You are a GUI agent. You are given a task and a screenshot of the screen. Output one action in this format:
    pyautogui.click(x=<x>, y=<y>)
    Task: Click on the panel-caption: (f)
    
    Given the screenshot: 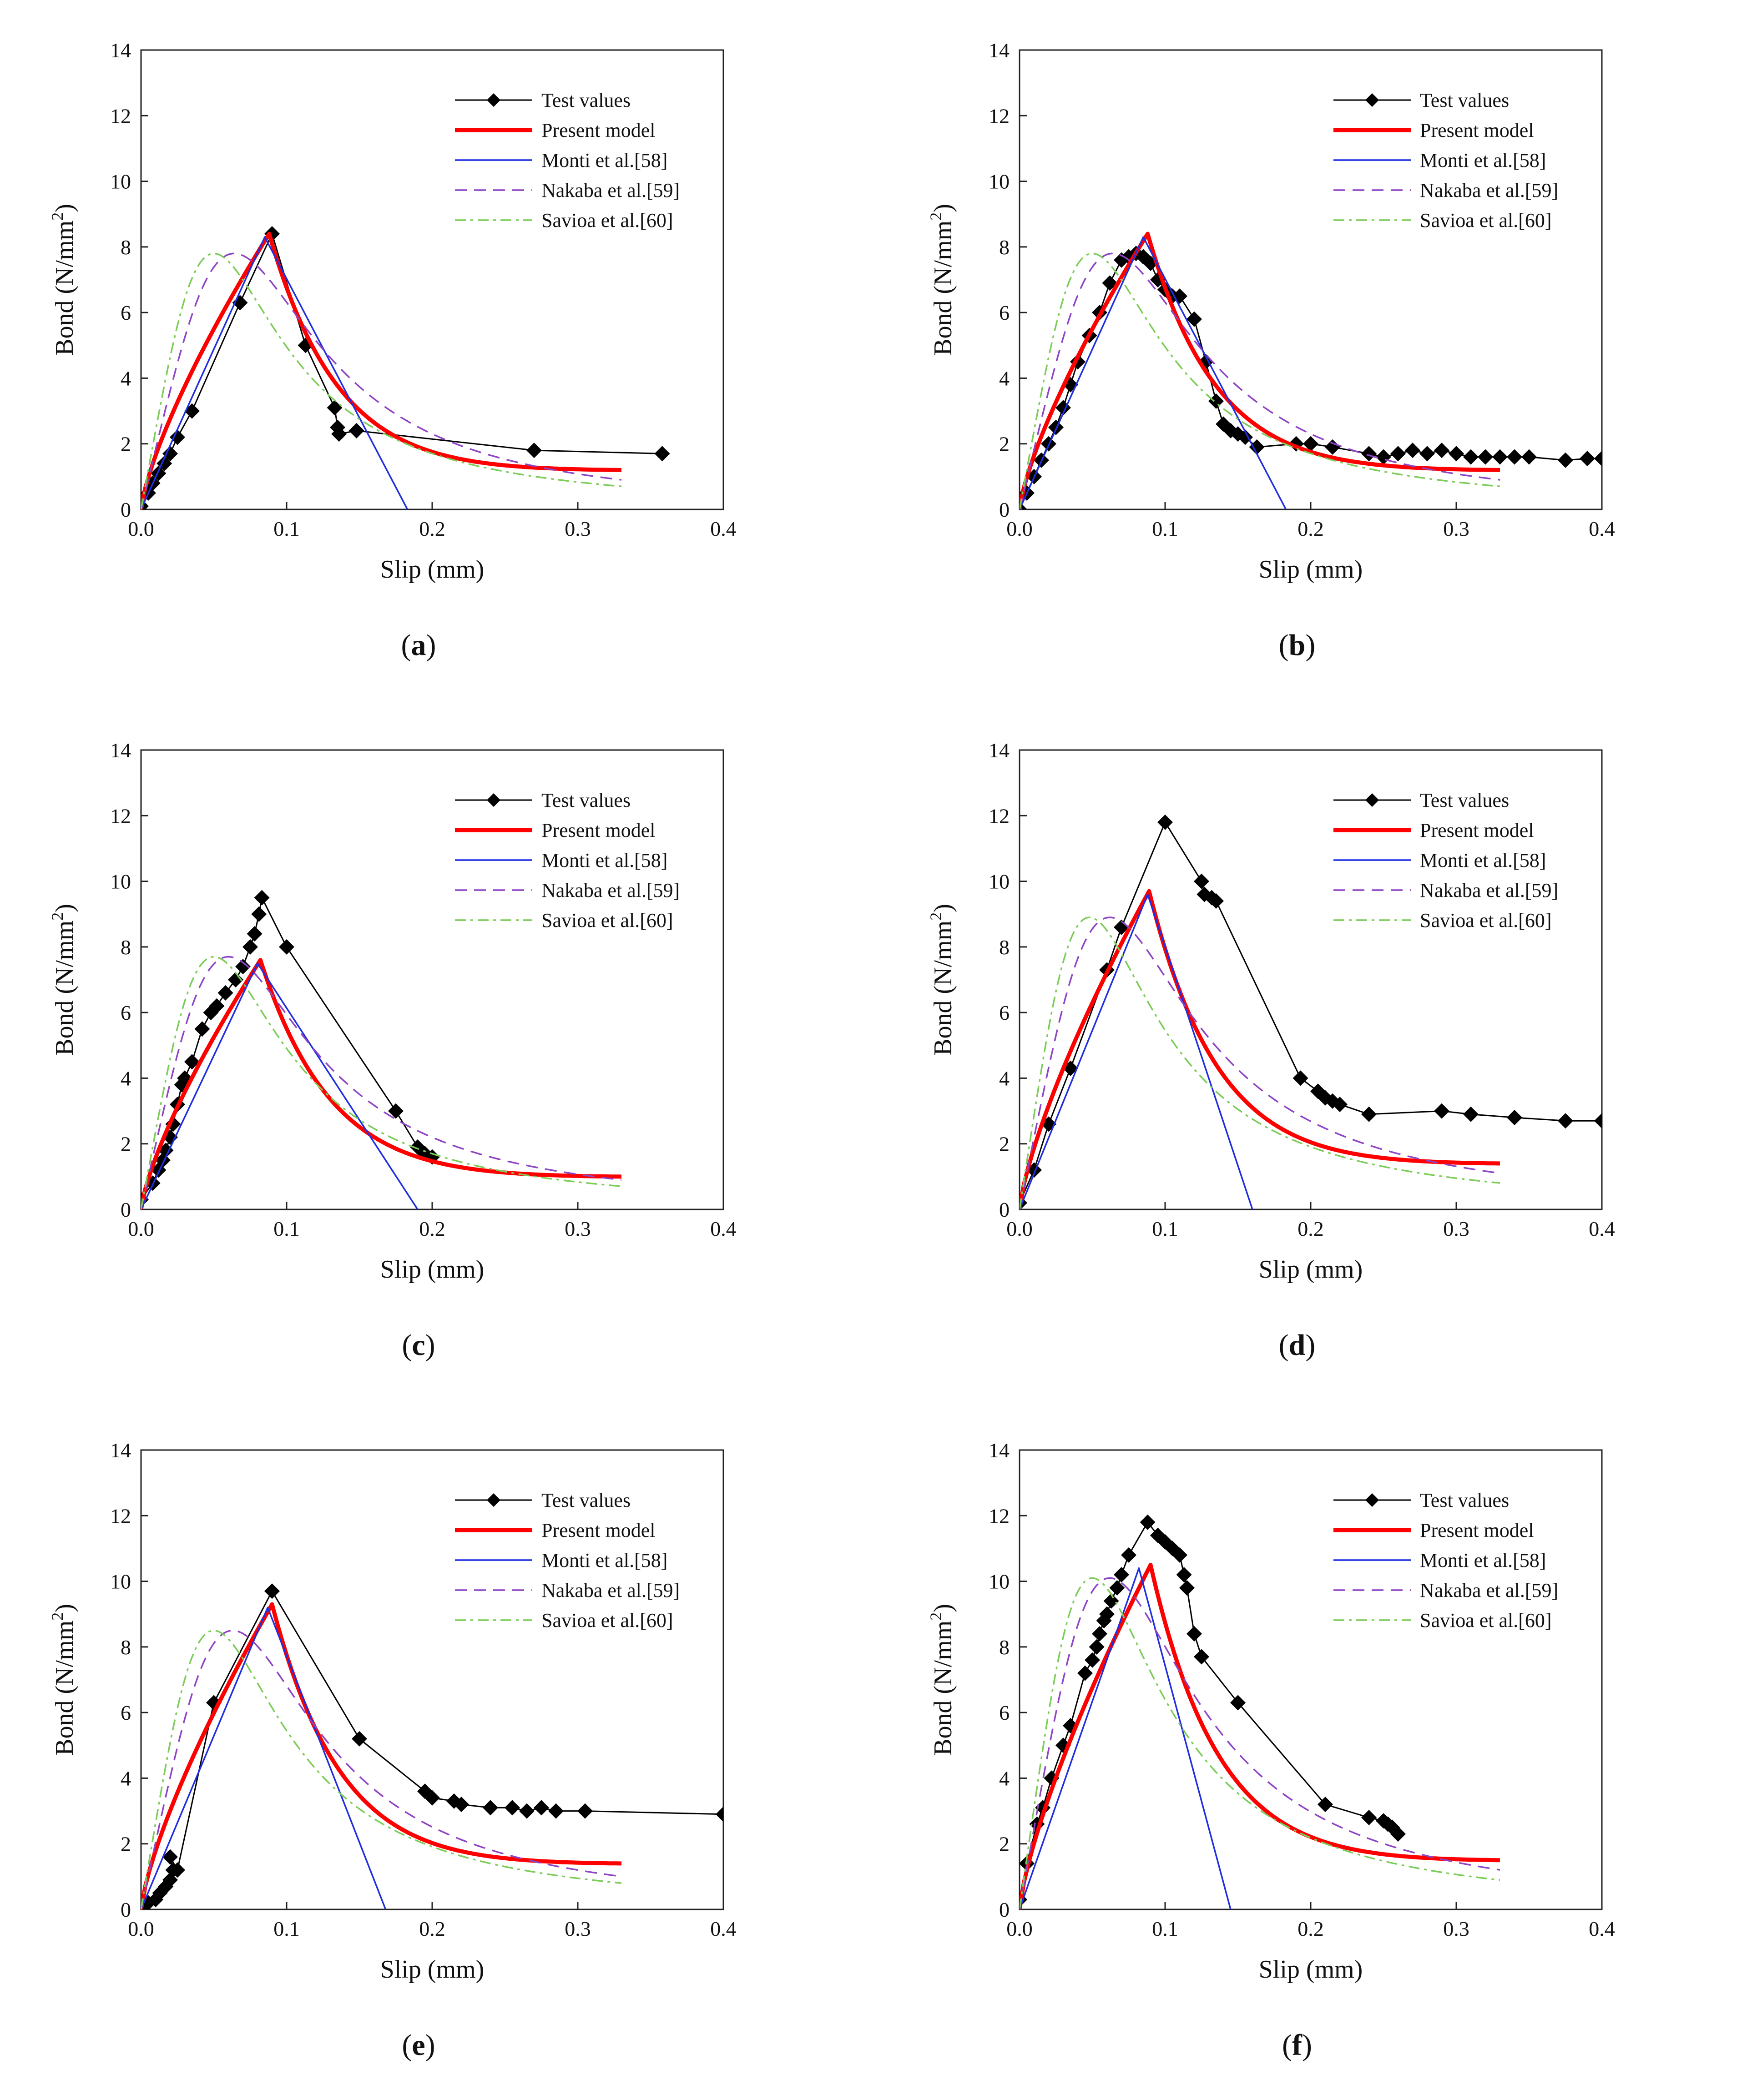 What is the action you would take?
    pyautogui.click(x=1297, y=2045)
    